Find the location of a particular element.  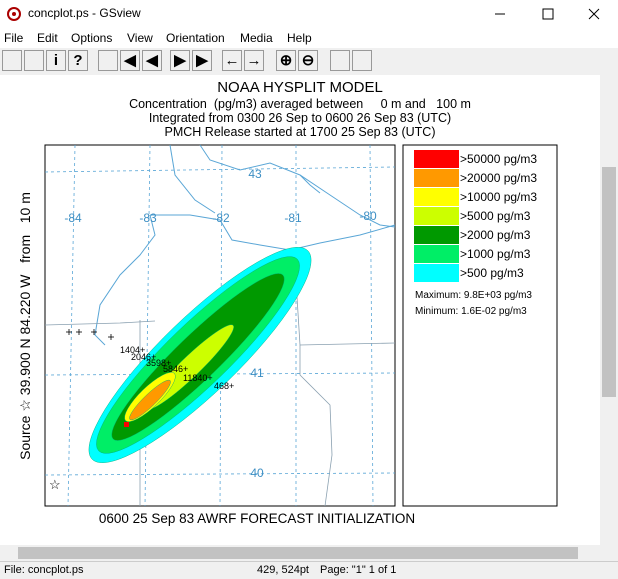

open-button is located at coordinates (12, 60).